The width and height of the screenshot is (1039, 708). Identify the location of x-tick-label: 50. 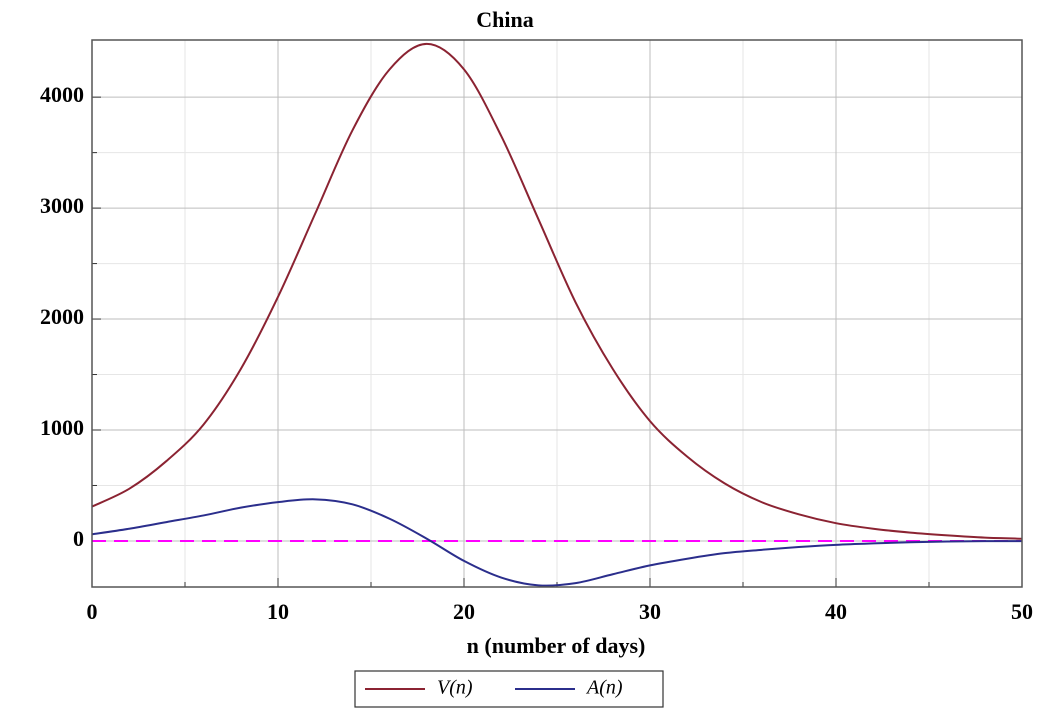
(1022, 611).